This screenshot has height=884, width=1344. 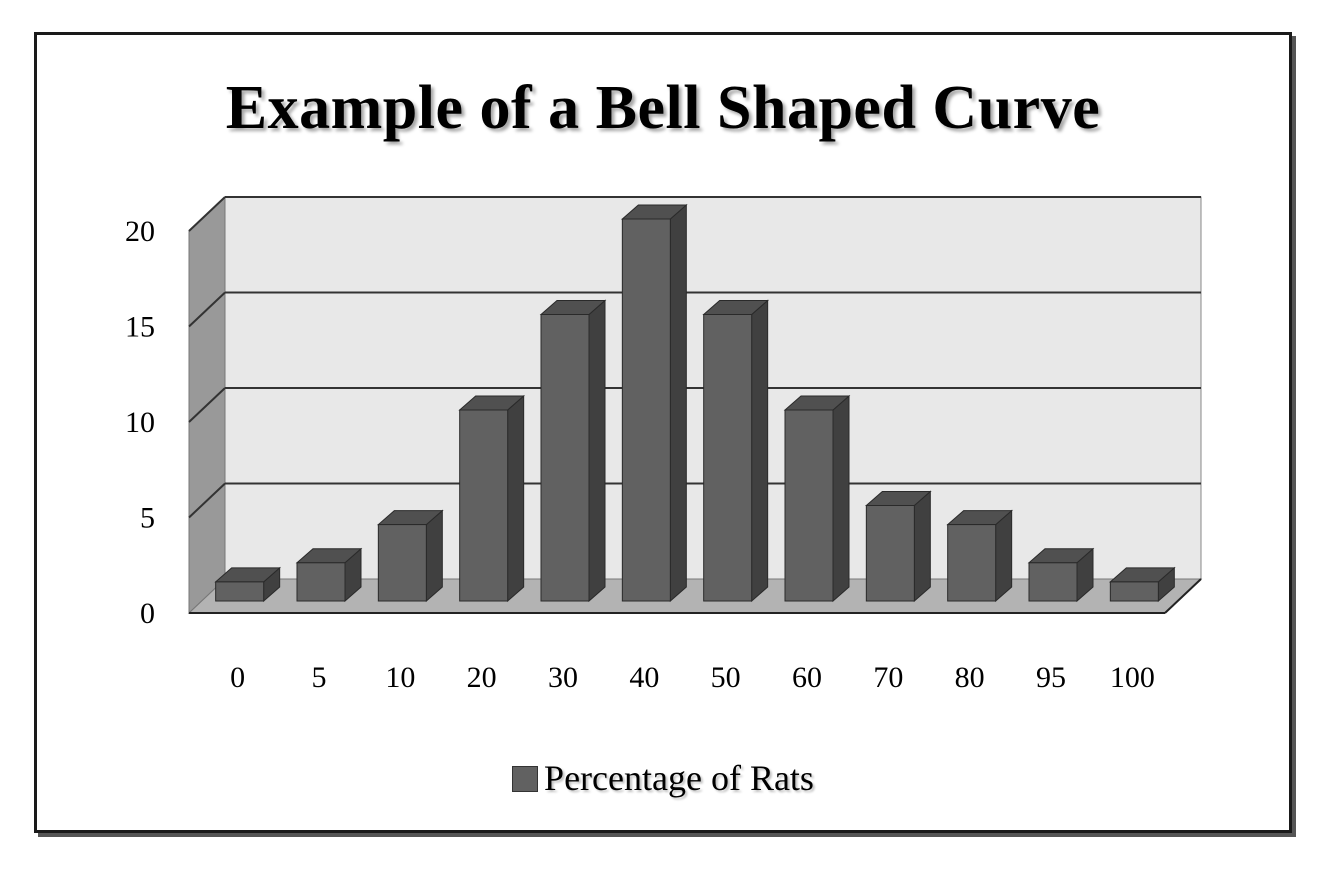 I want to click on x-tick-label: 70, so click(x=888, y=677).